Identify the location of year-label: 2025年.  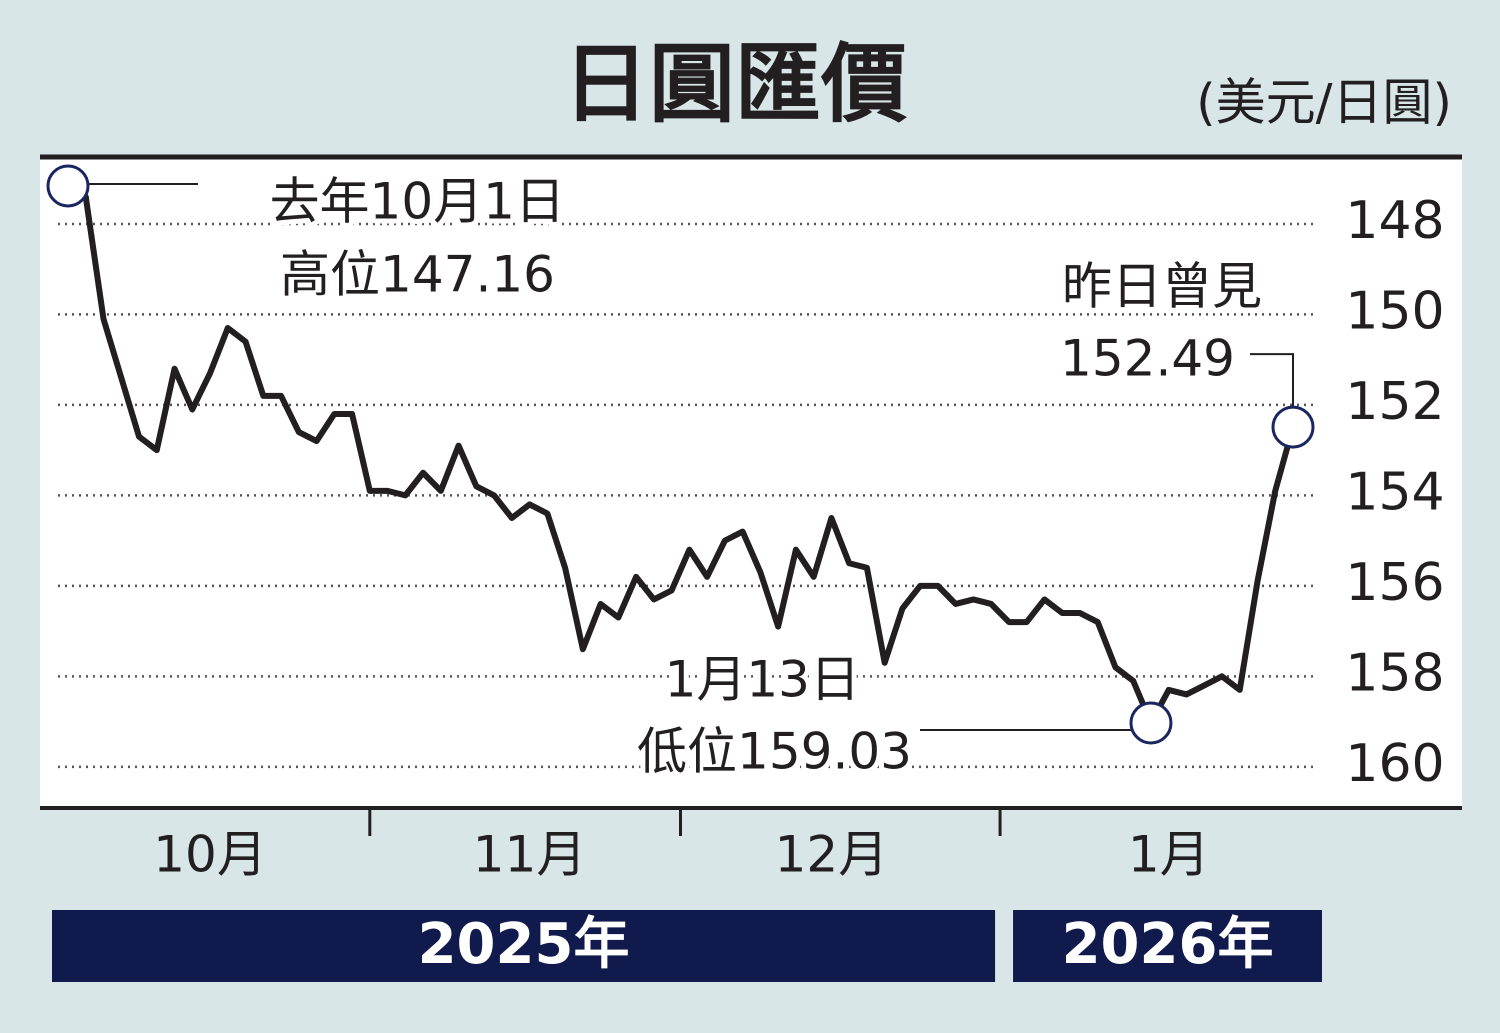
(524, 944).